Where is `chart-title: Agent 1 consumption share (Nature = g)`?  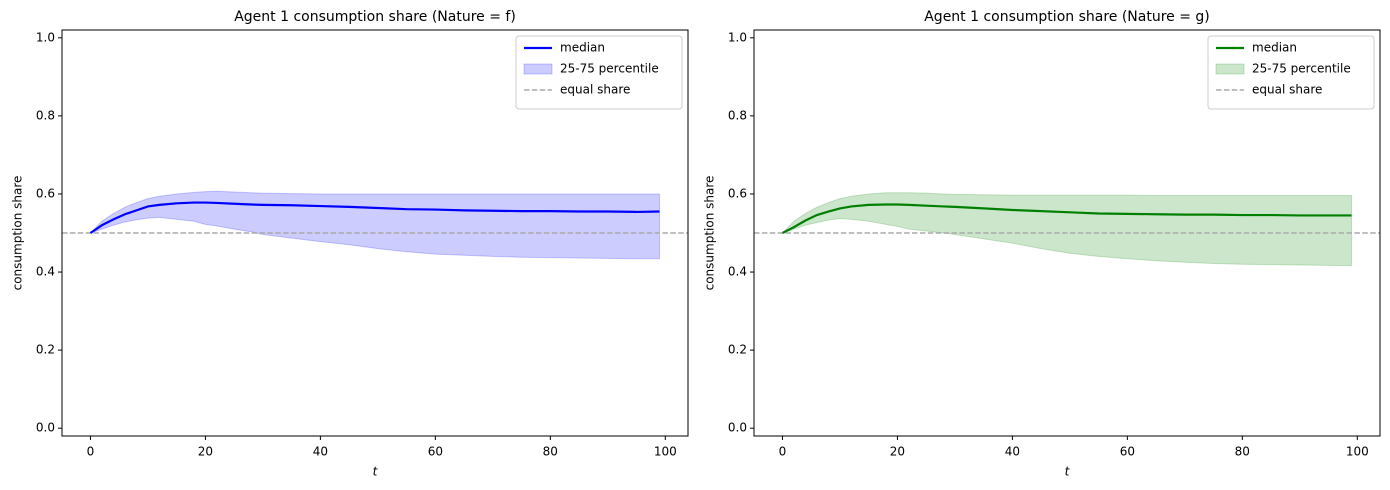
chart-title: Agent 1 consumption share (Nature = g) is located at coordinates (1067, 17).